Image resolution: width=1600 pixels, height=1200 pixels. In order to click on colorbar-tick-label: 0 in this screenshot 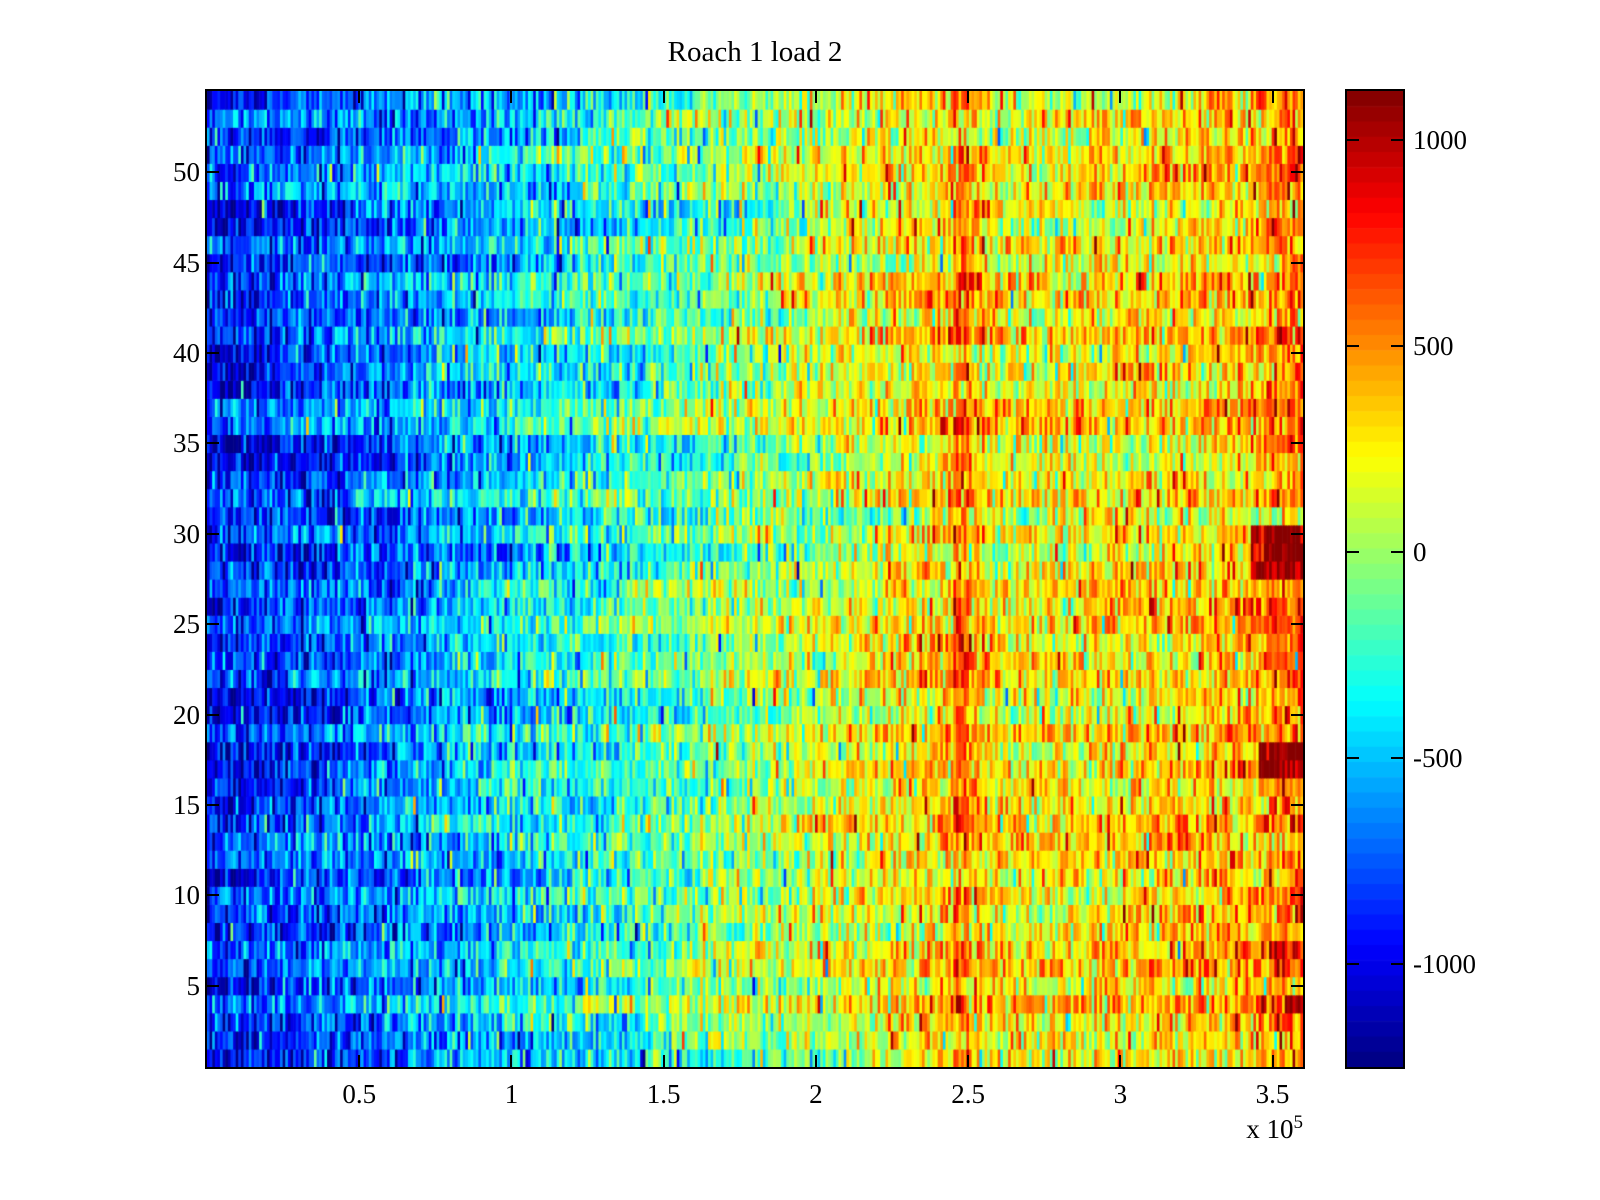, I will do `click(1420, 552)`.